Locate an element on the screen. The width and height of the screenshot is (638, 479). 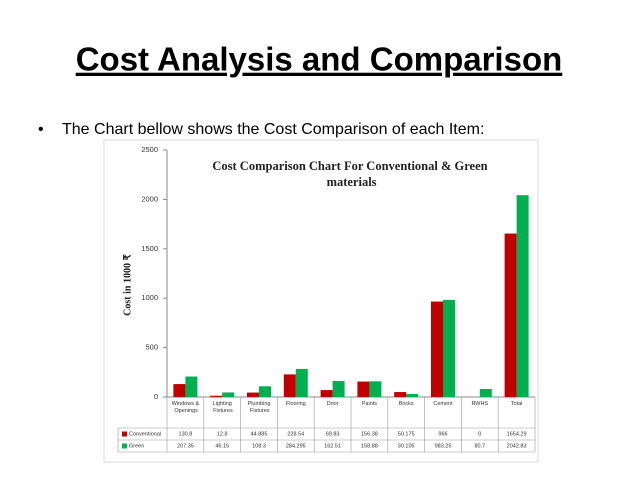
table-value: 2042.83 is located at coordinates (517, 446).